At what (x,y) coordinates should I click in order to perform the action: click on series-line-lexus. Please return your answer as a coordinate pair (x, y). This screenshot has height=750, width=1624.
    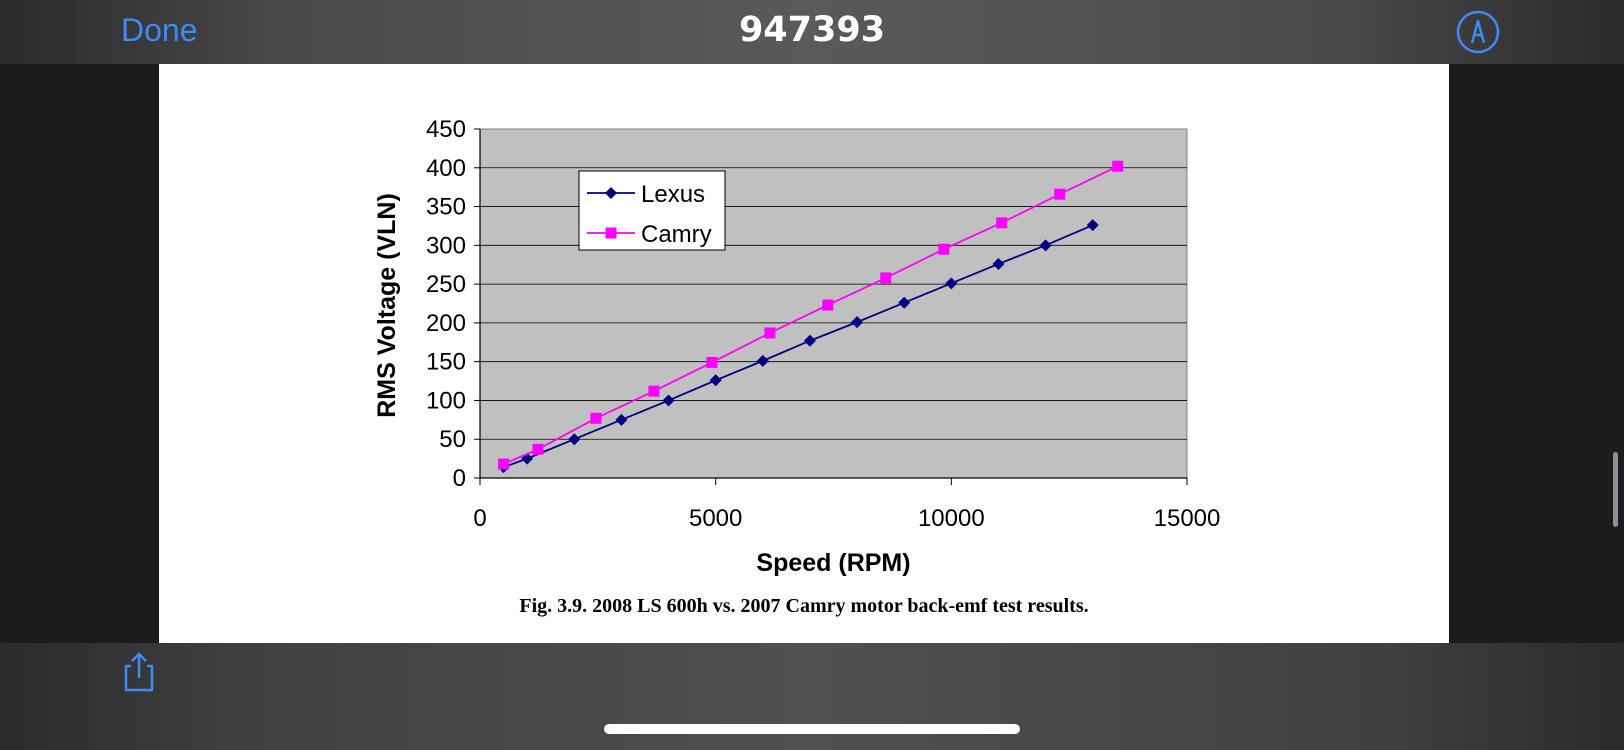
    Looking at the image, I should click on (798, 346).